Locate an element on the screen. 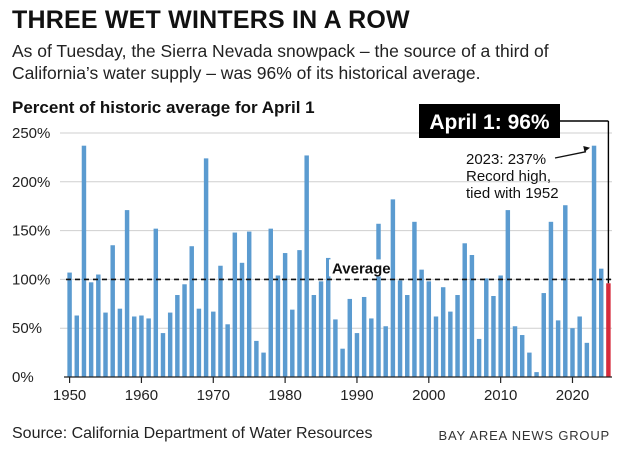 This screenshot has width=620, height=459. bar-2007 is located at coordinates (479, 357).